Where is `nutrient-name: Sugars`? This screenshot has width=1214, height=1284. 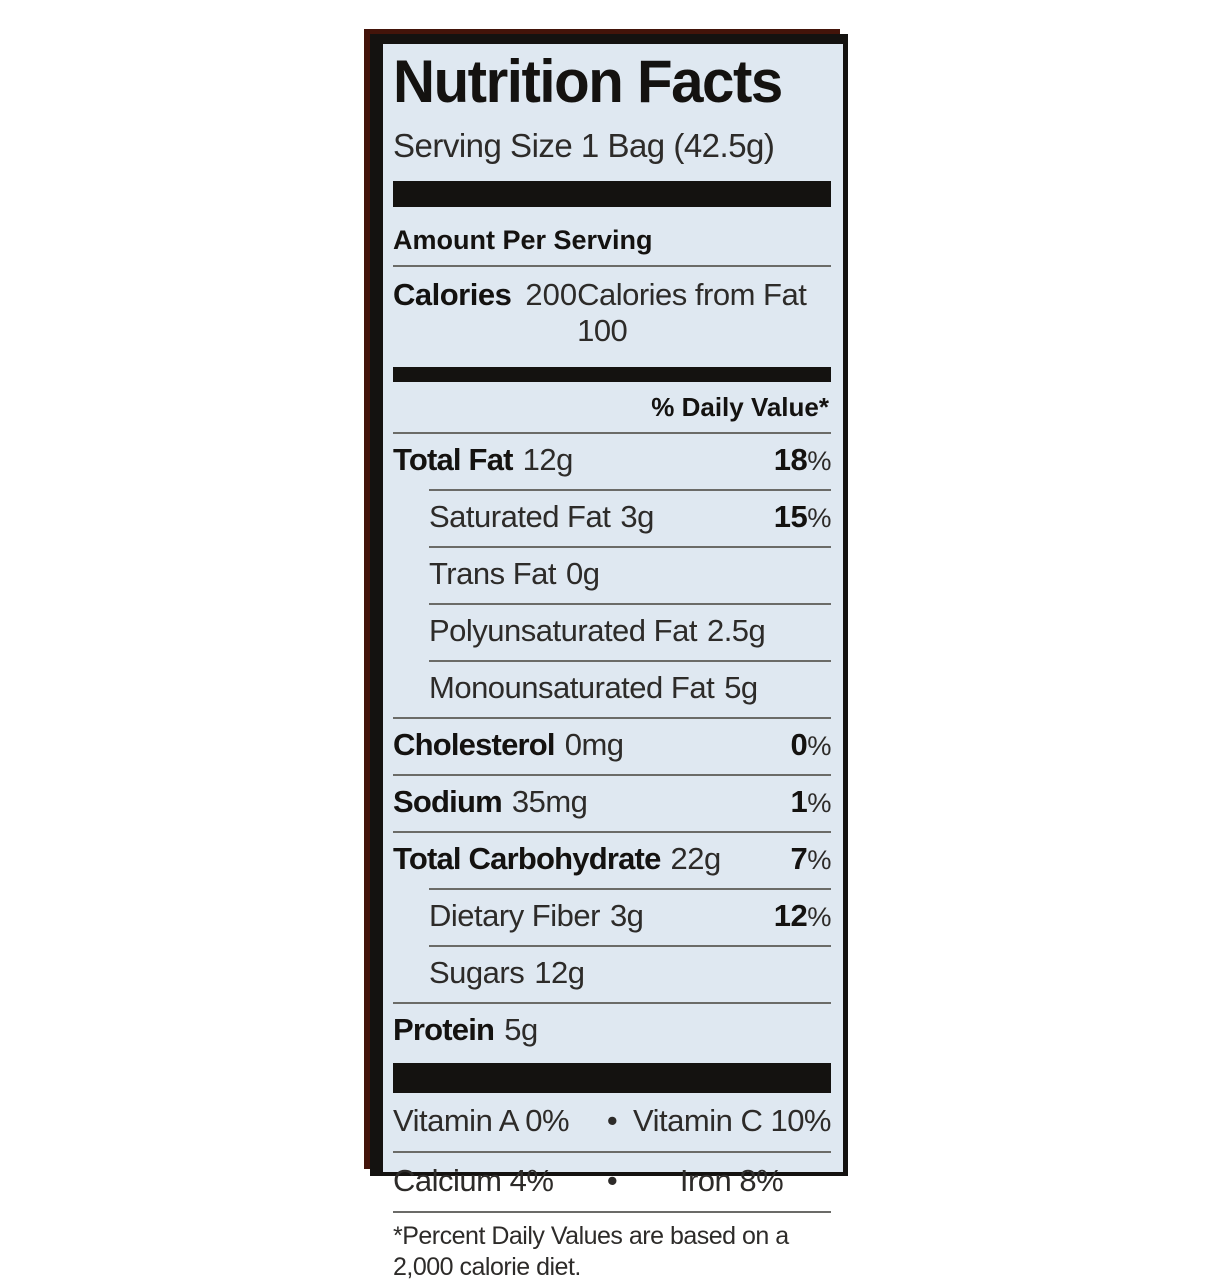
nutrient-name: Sugars is located at coordinates (477, 972).